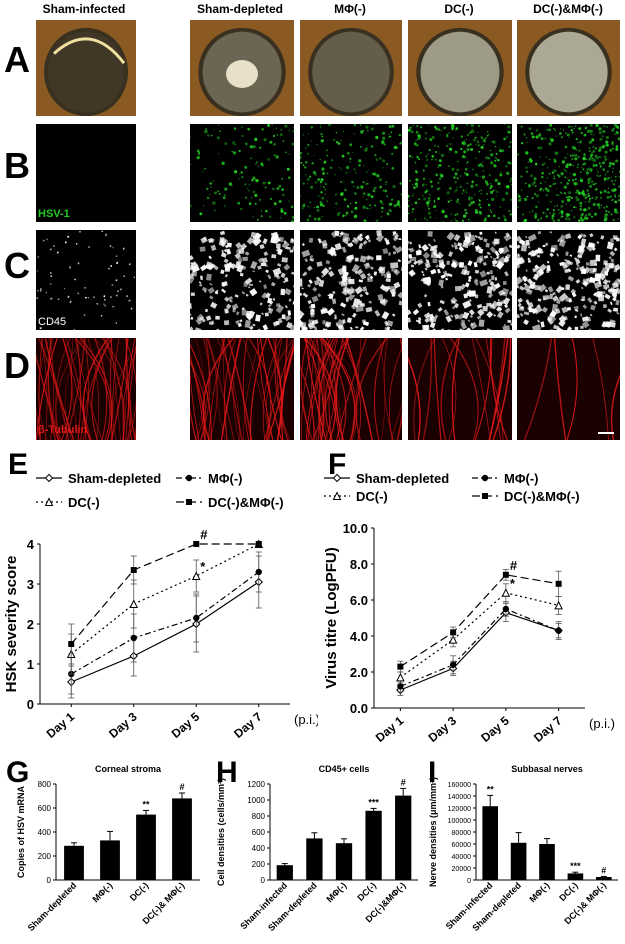 This screenshot has height=944, width=625. I want to click on x-tick-label: DC(-), so click(568, 891).